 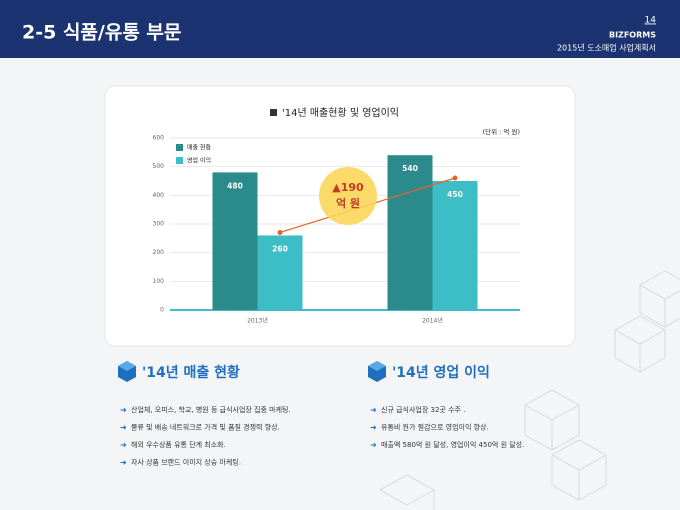 I want to click on page-number: 14, so click(x=651, y=21).